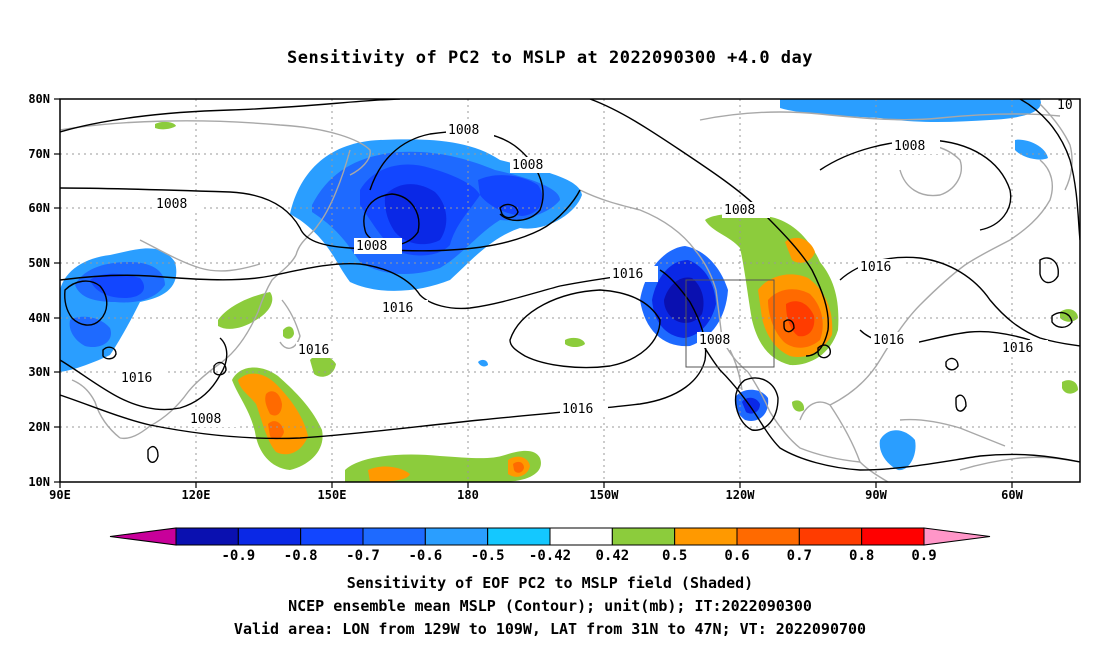  I want to click on latitude-labels: 80N 70N 60N 50N 40N 30N 20N 10N, so click(39, 290).